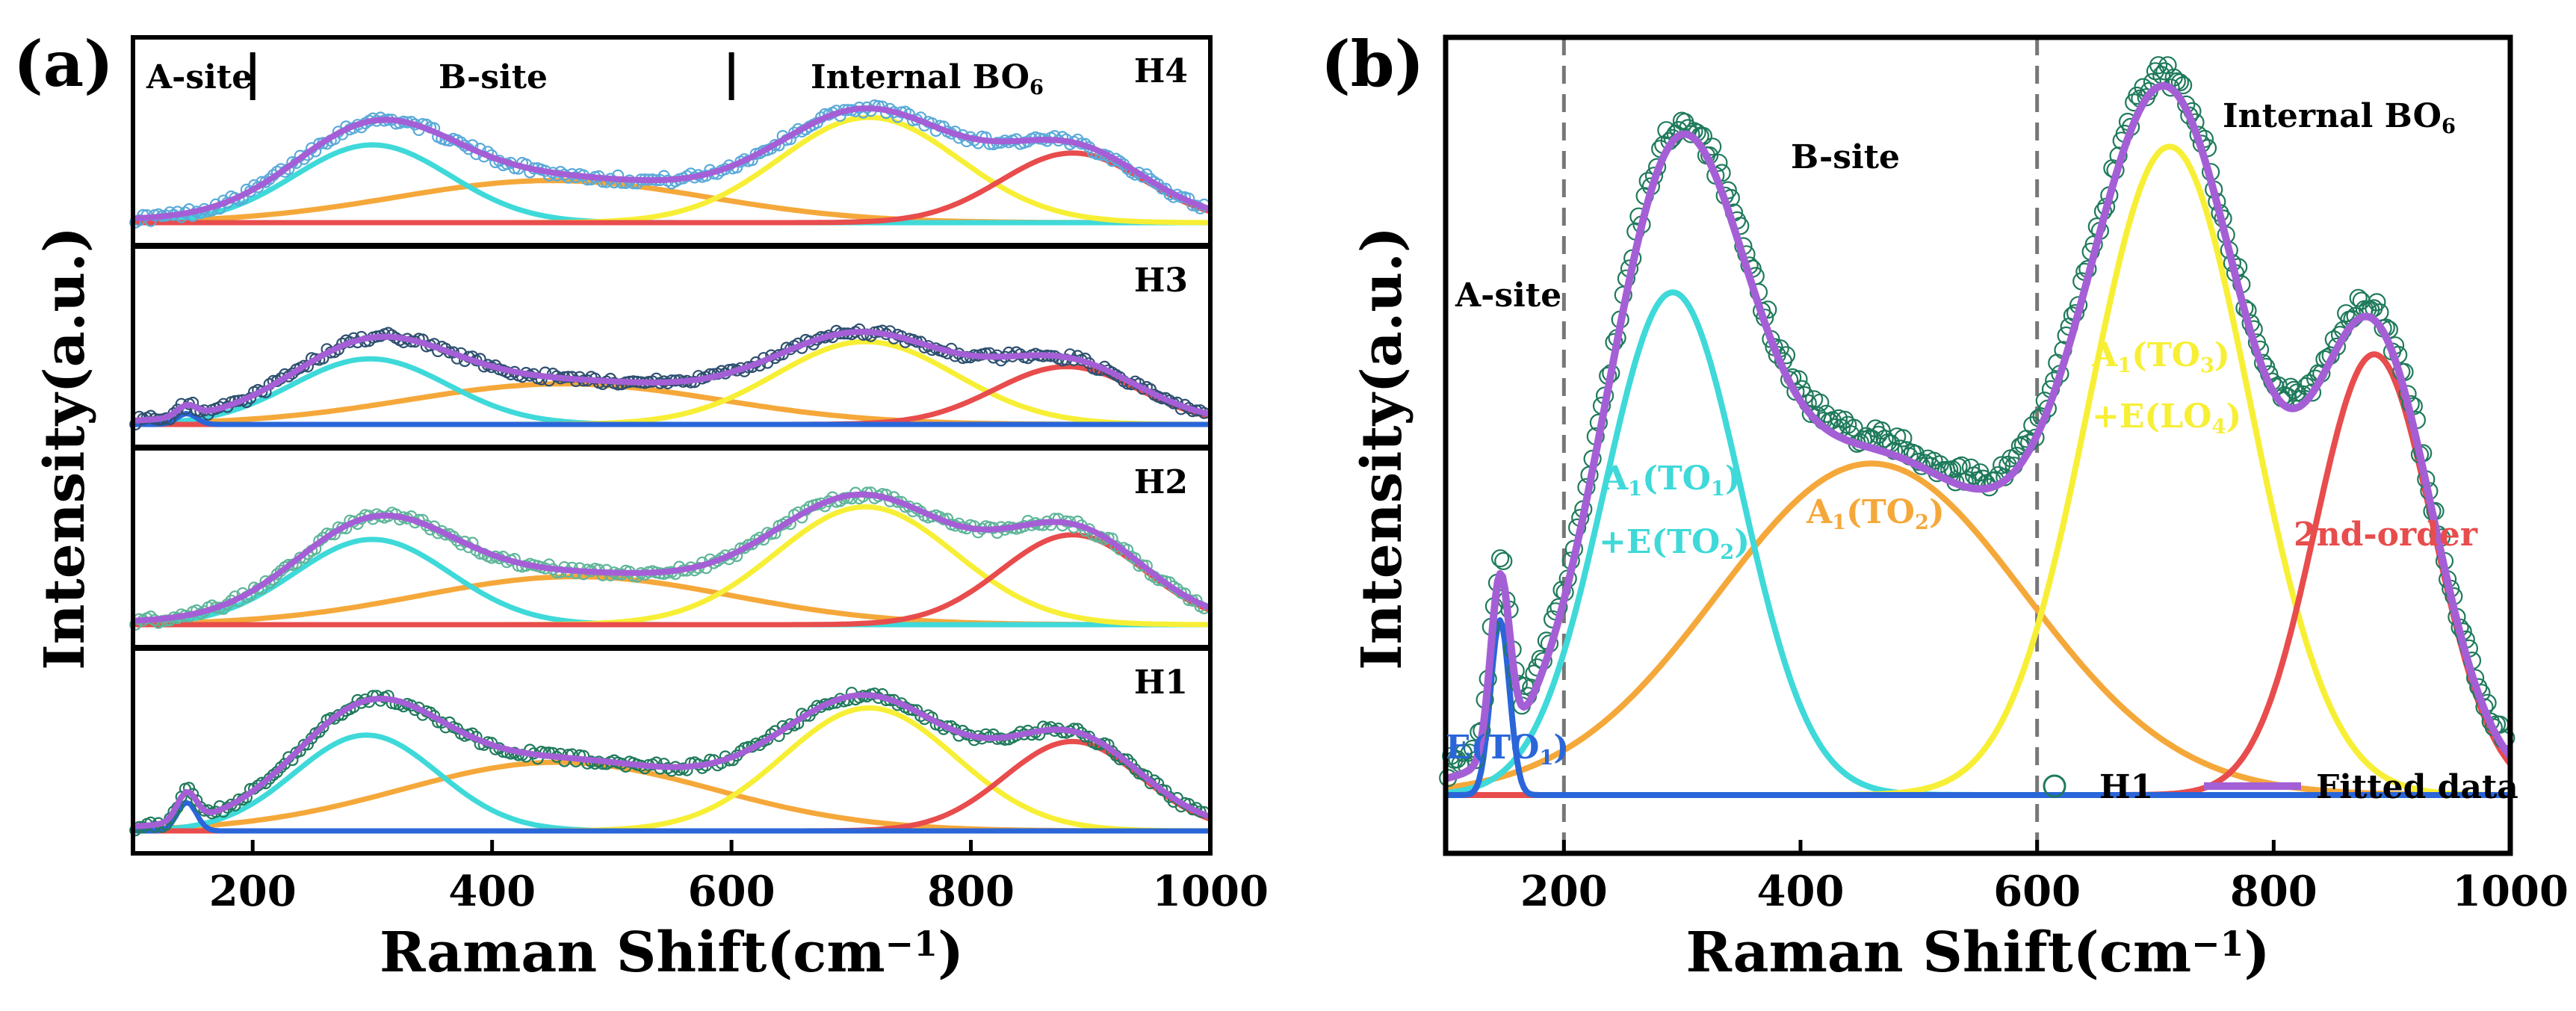 The height and width of the screenshot is (1011, 2576). I want to click on panel-b-label: (b), so click(1372, 64).